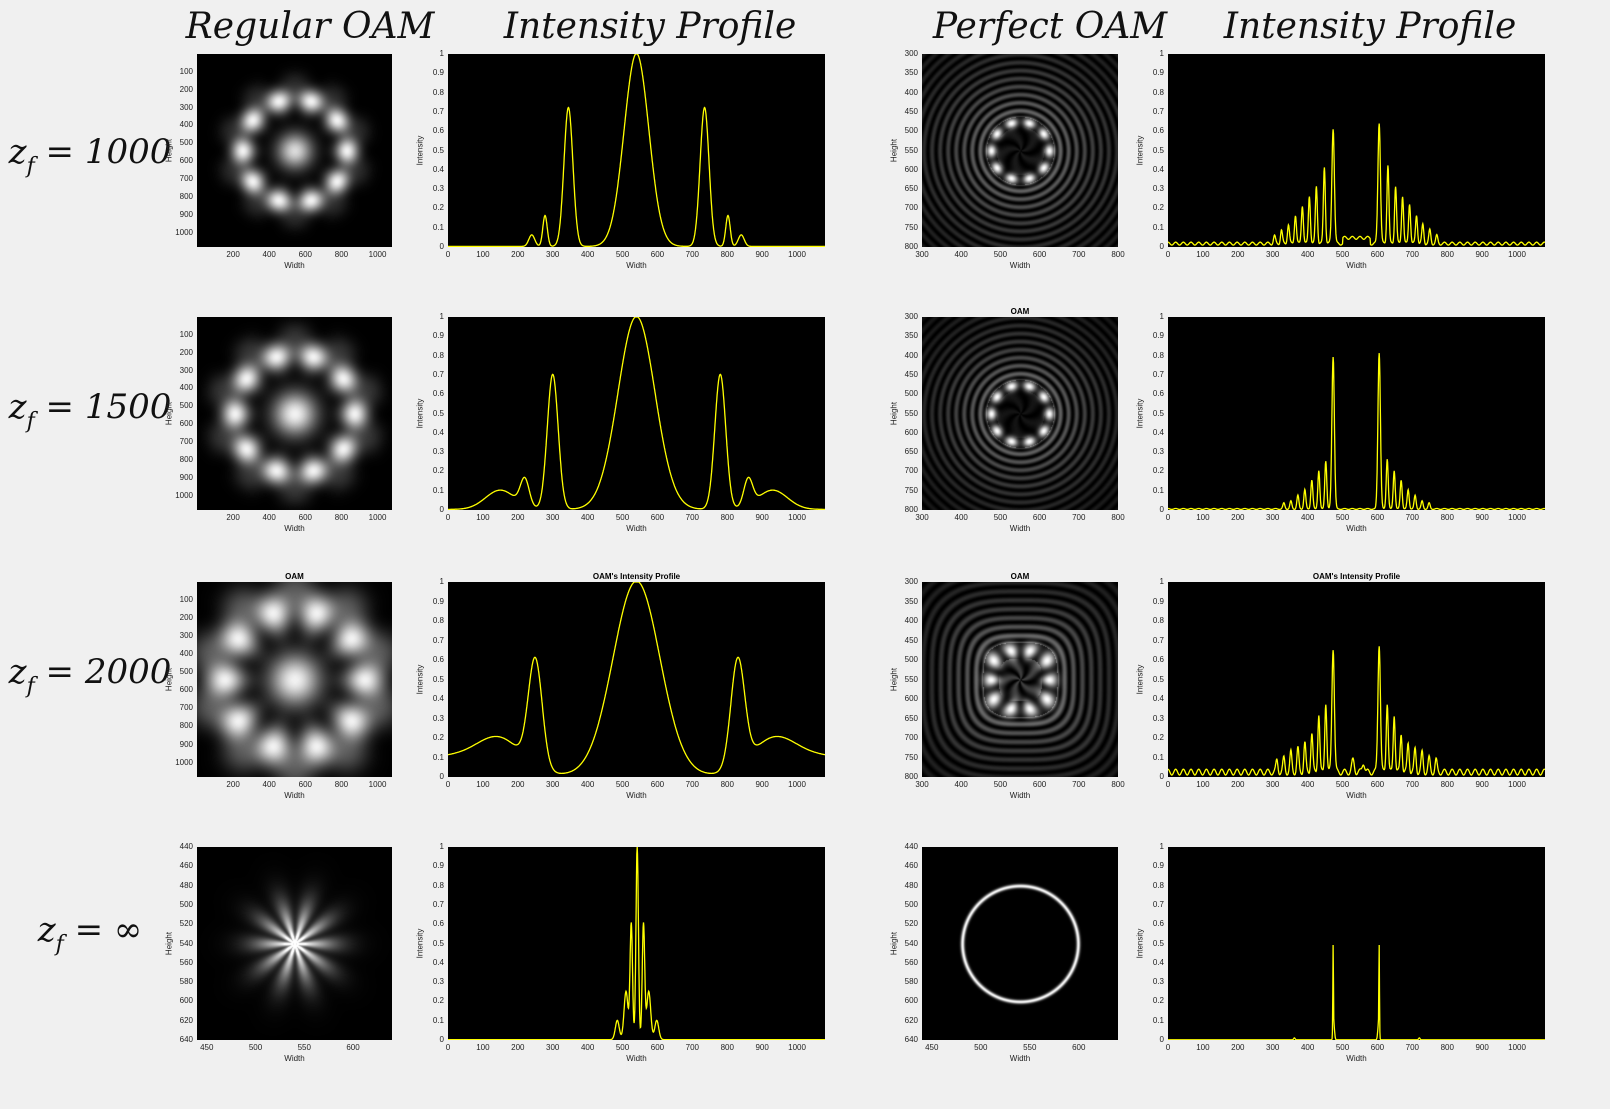 The height and width of the screenshot is (1109, 1610). What do you see at coordinates (911, 490) in the screenshot?
I see `y-tick-label: 750` at bounding box center [911, 490].